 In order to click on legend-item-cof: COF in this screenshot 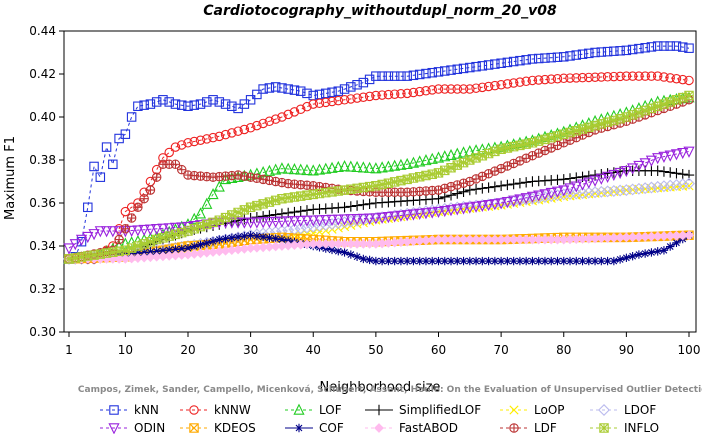, I will do `click(314, 427)`.